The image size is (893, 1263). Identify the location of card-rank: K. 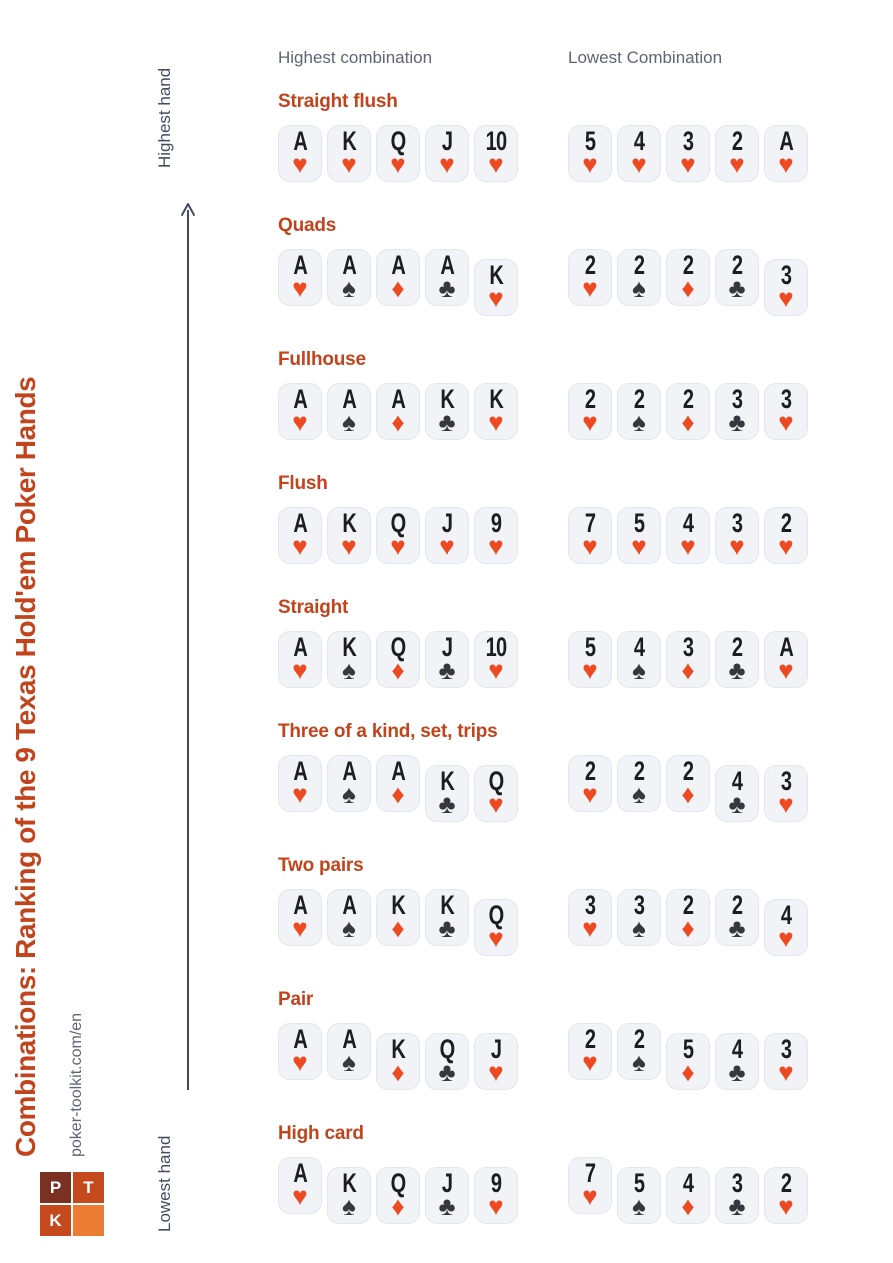
(398, 1049).